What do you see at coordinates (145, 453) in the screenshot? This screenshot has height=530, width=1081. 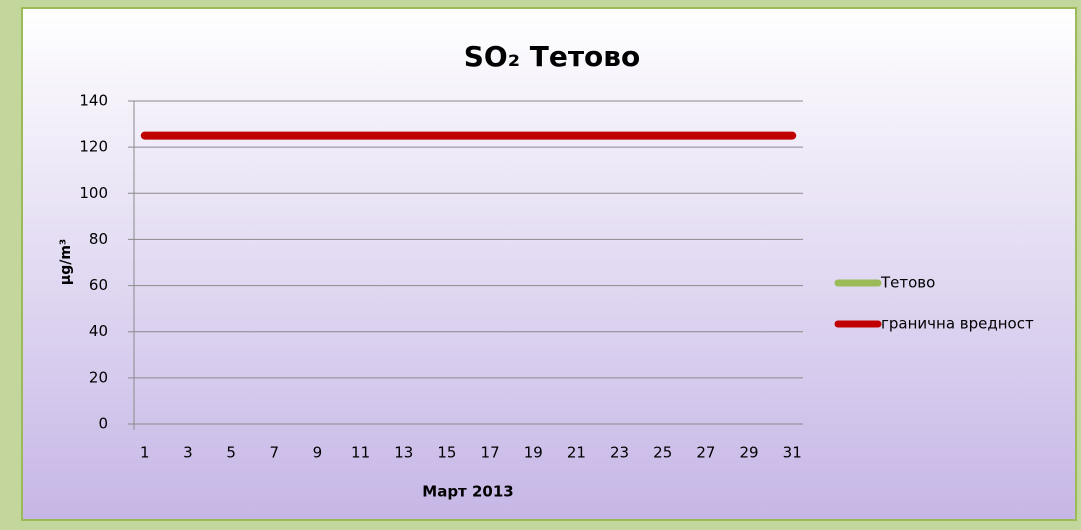 I see `x-tick-label: 1` at bounding box center [145, 453].